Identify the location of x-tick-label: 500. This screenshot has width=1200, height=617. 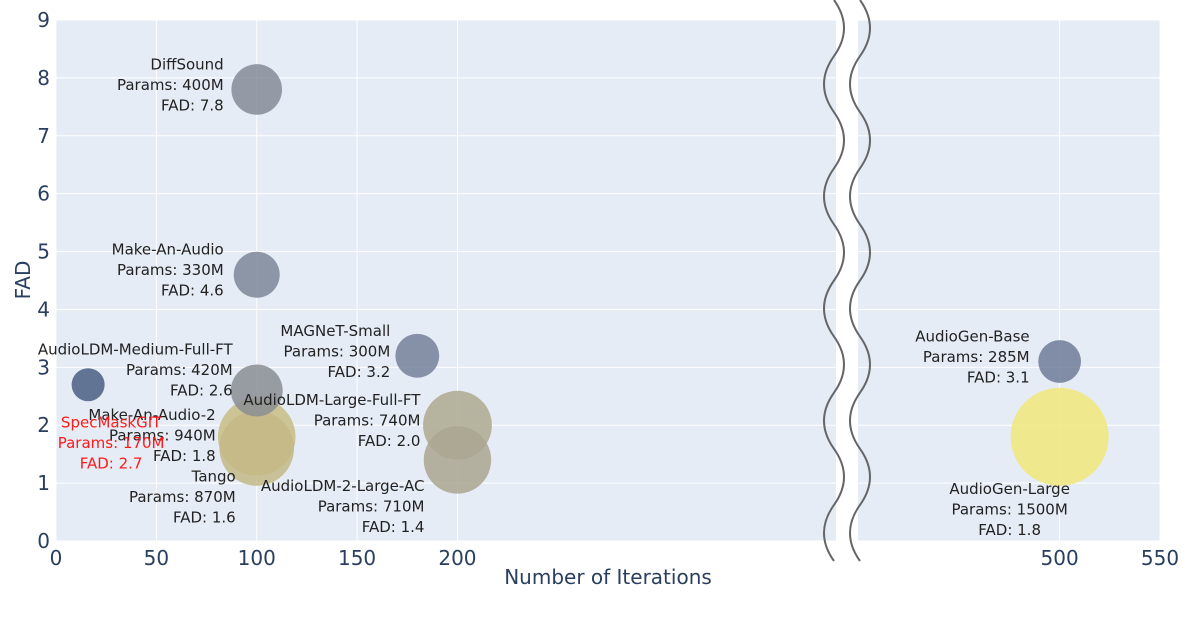
(1060, 558).